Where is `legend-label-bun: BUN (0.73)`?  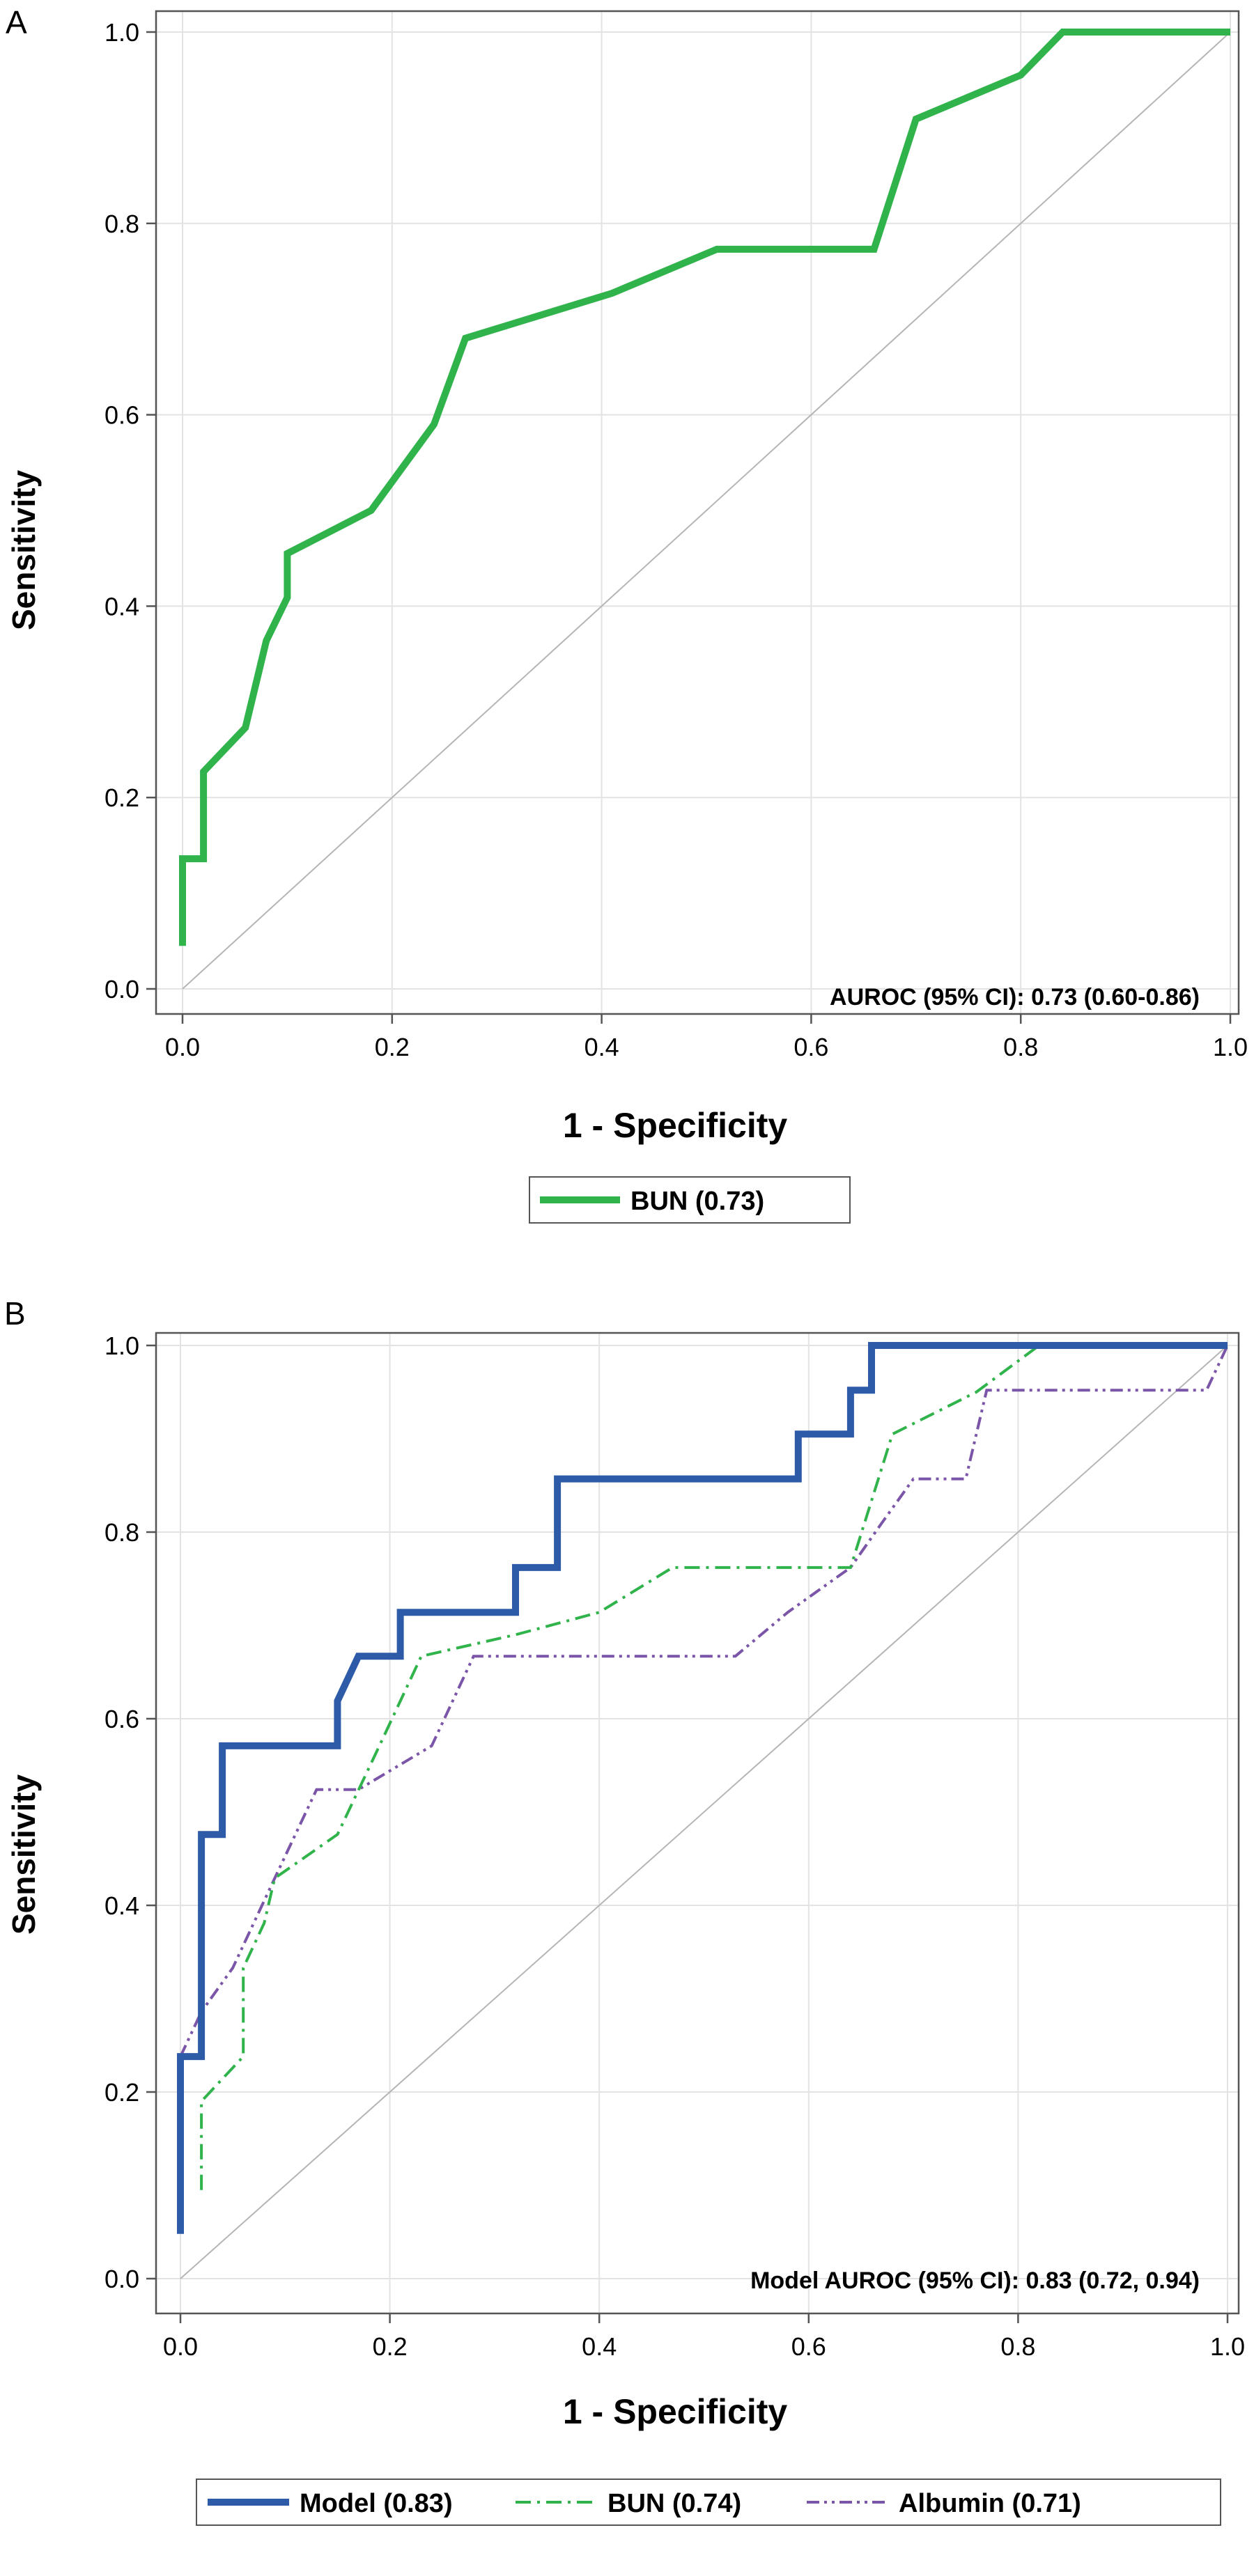 legend-label-bun: BUN (0.73) is located at coordinates (697, 1201).